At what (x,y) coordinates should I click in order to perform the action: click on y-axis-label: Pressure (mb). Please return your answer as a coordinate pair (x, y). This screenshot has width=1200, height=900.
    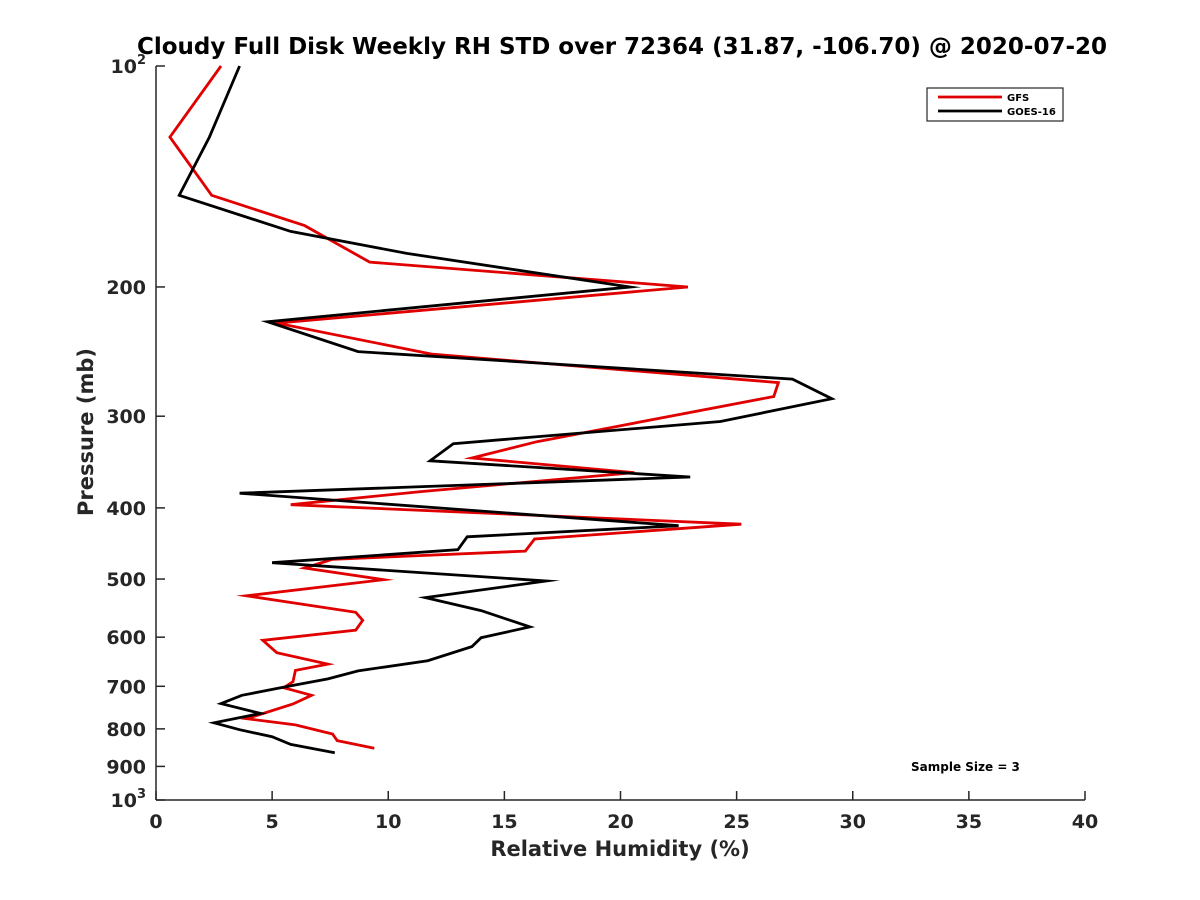
    Looking at the image, I should click on (86, 432).